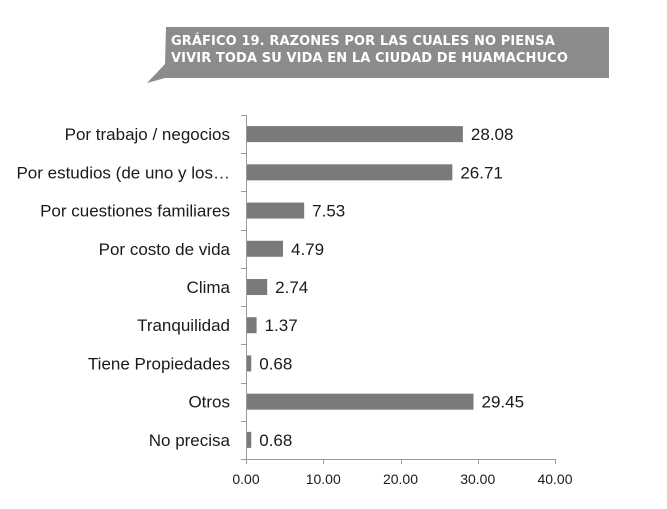 The image size is (667, 509). Describe the element at coordinates (183, 325) in the screenshot. I see `category-label: Tranquilidad` at that location.